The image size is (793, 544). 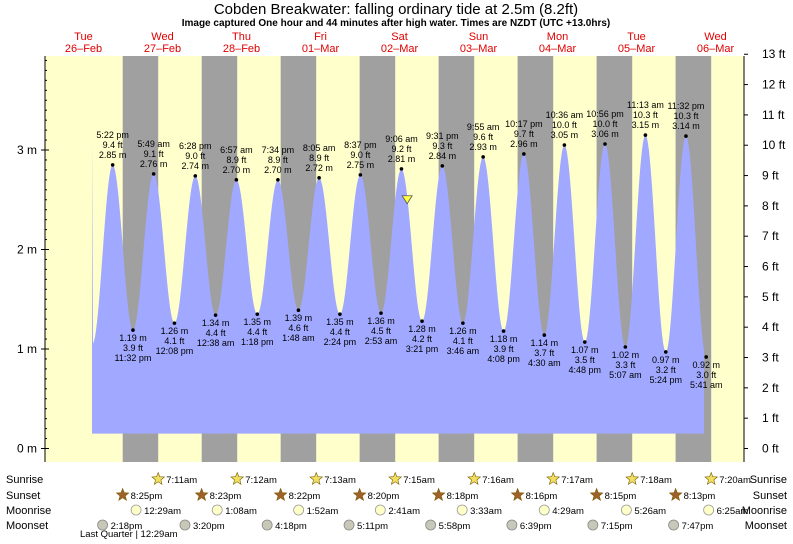 I want to click on right-tick-label: 10 ft, so click(x=774, y=145).